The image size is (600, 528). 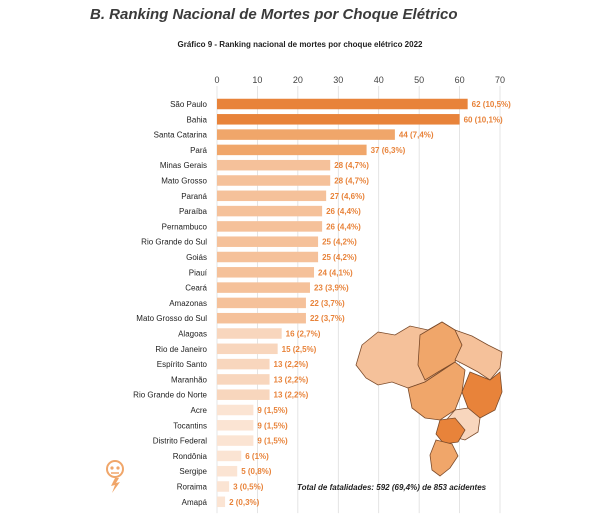 What do you see at coordinates (257, 456) in the screenshot?
I see `data-label: 6 (1%)` at bounding box center [257, 456].